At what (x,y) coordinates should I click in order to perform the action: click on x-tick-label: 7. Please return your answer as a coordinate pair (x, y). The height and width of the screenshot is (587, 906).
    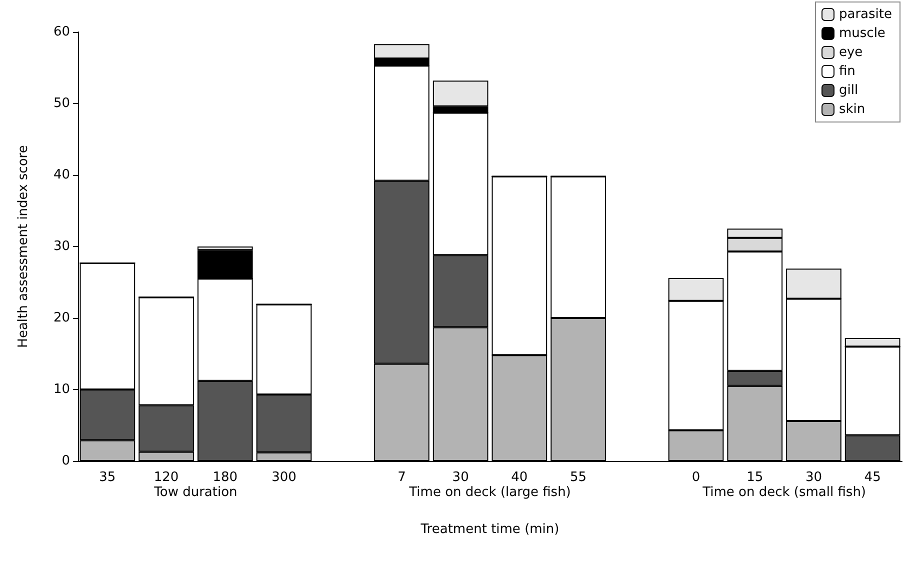
    Looking at the image, I should click on (402, 477).